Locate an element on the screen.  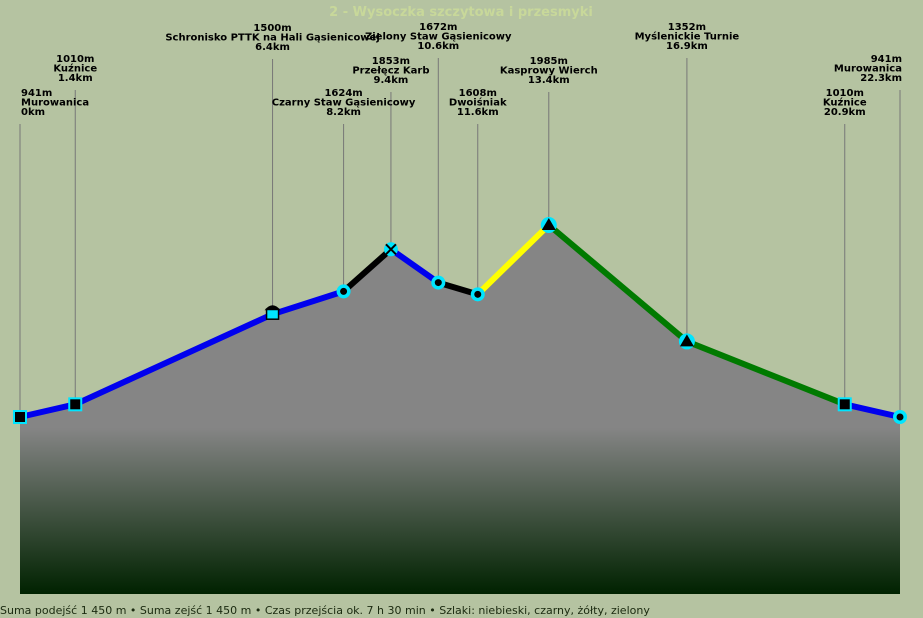
hut-roof-icon is located at coordinates (272, 308).